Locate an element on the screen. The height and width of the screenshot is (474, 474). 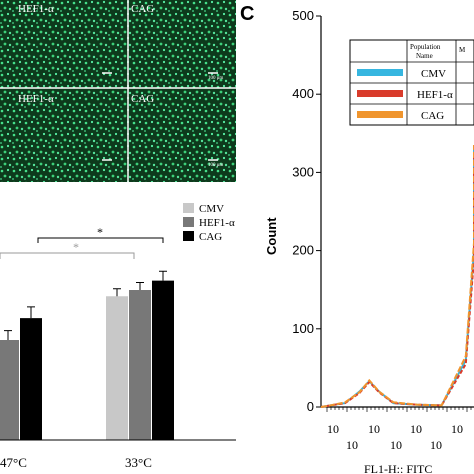
significance-brackets: * * is located at coordinates (82, 242).